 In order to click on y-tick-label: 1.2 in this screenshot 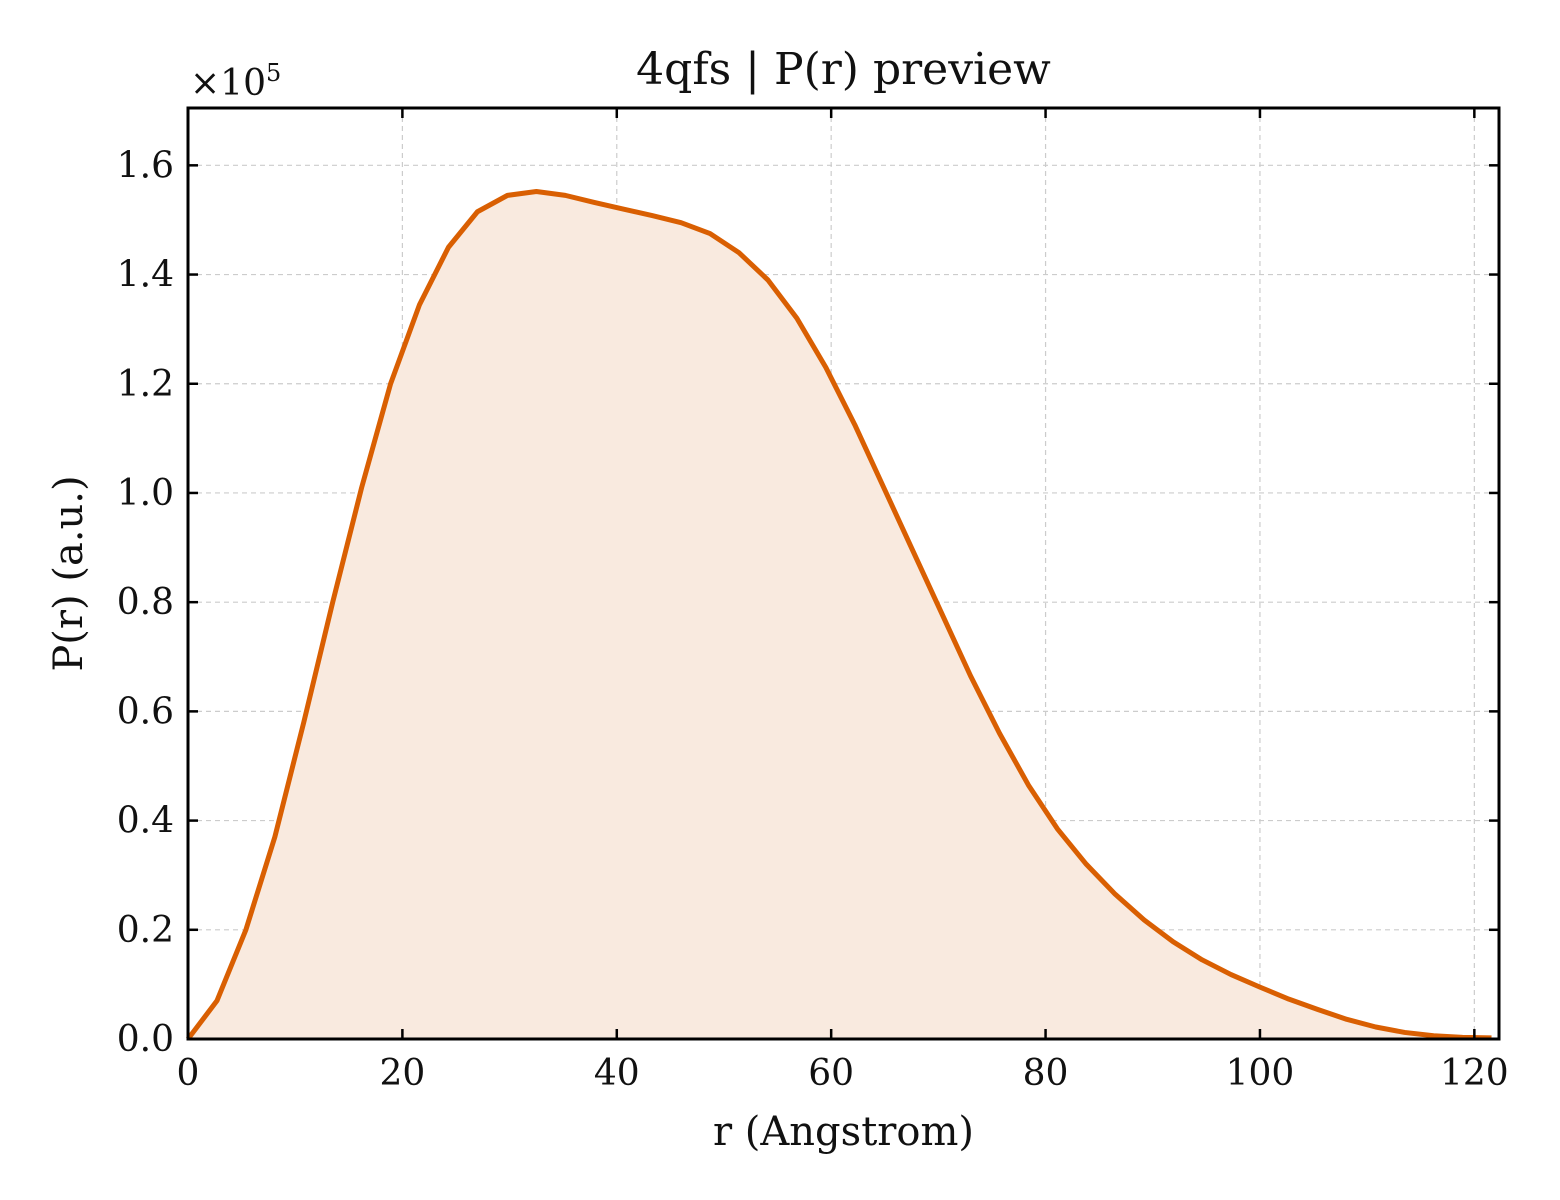, I will do `click(145, 384)`.